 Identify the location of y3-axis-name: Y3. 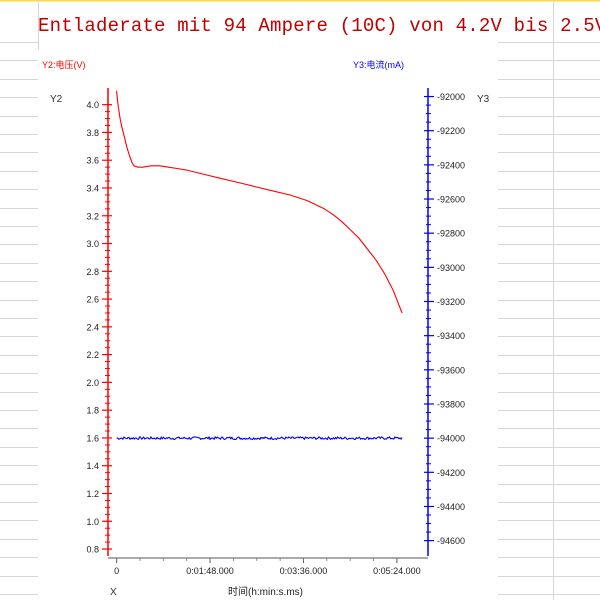
(483, 99).